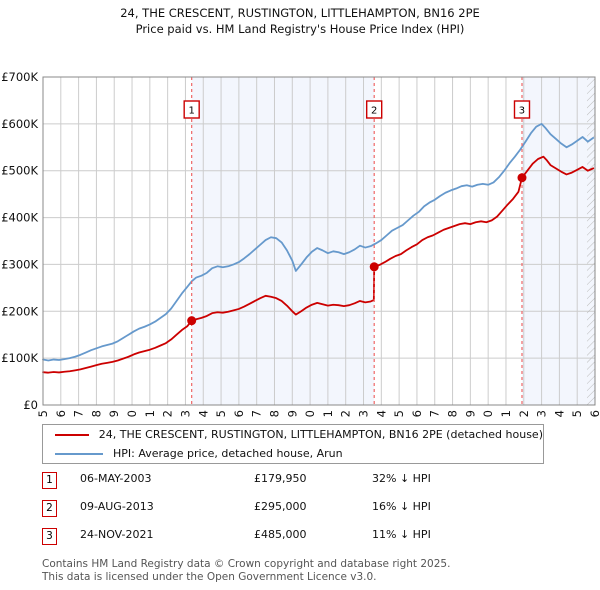  What do you see at coordinates (417, 413) in the screenshot?
I see `x-axis-tick-label: 2016` at bounding box center [417, 413].